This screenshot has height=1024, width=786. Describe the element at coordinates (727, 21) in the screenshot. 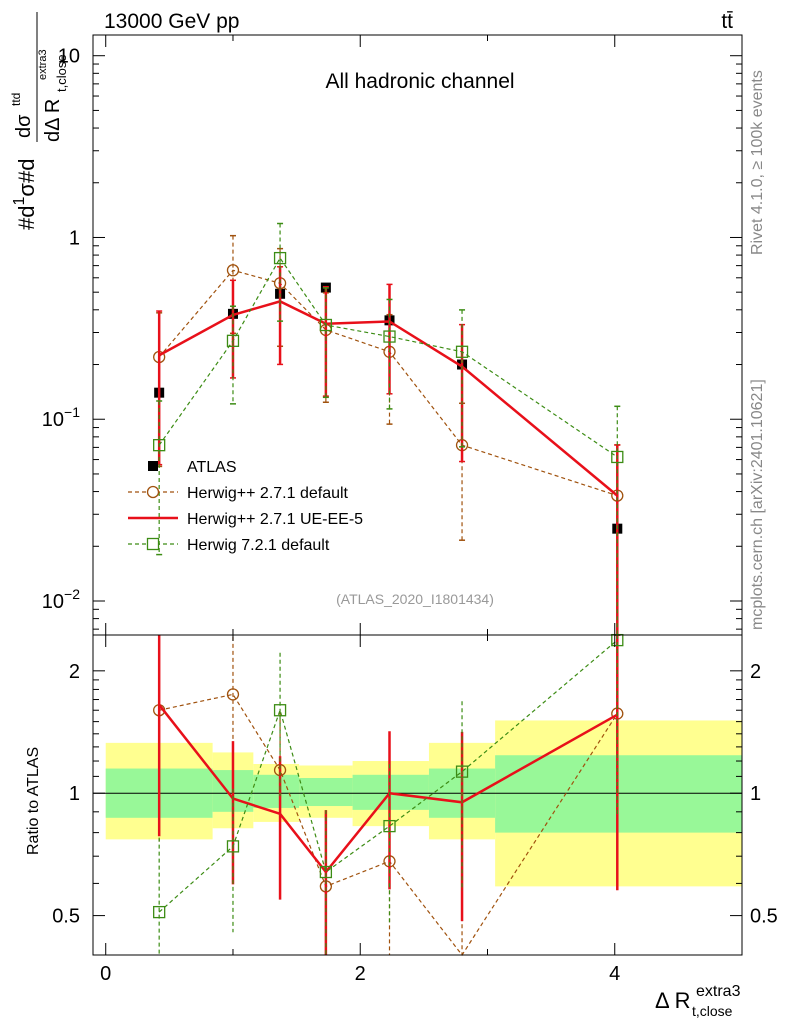

I see `process-label: tt̄` at that location.